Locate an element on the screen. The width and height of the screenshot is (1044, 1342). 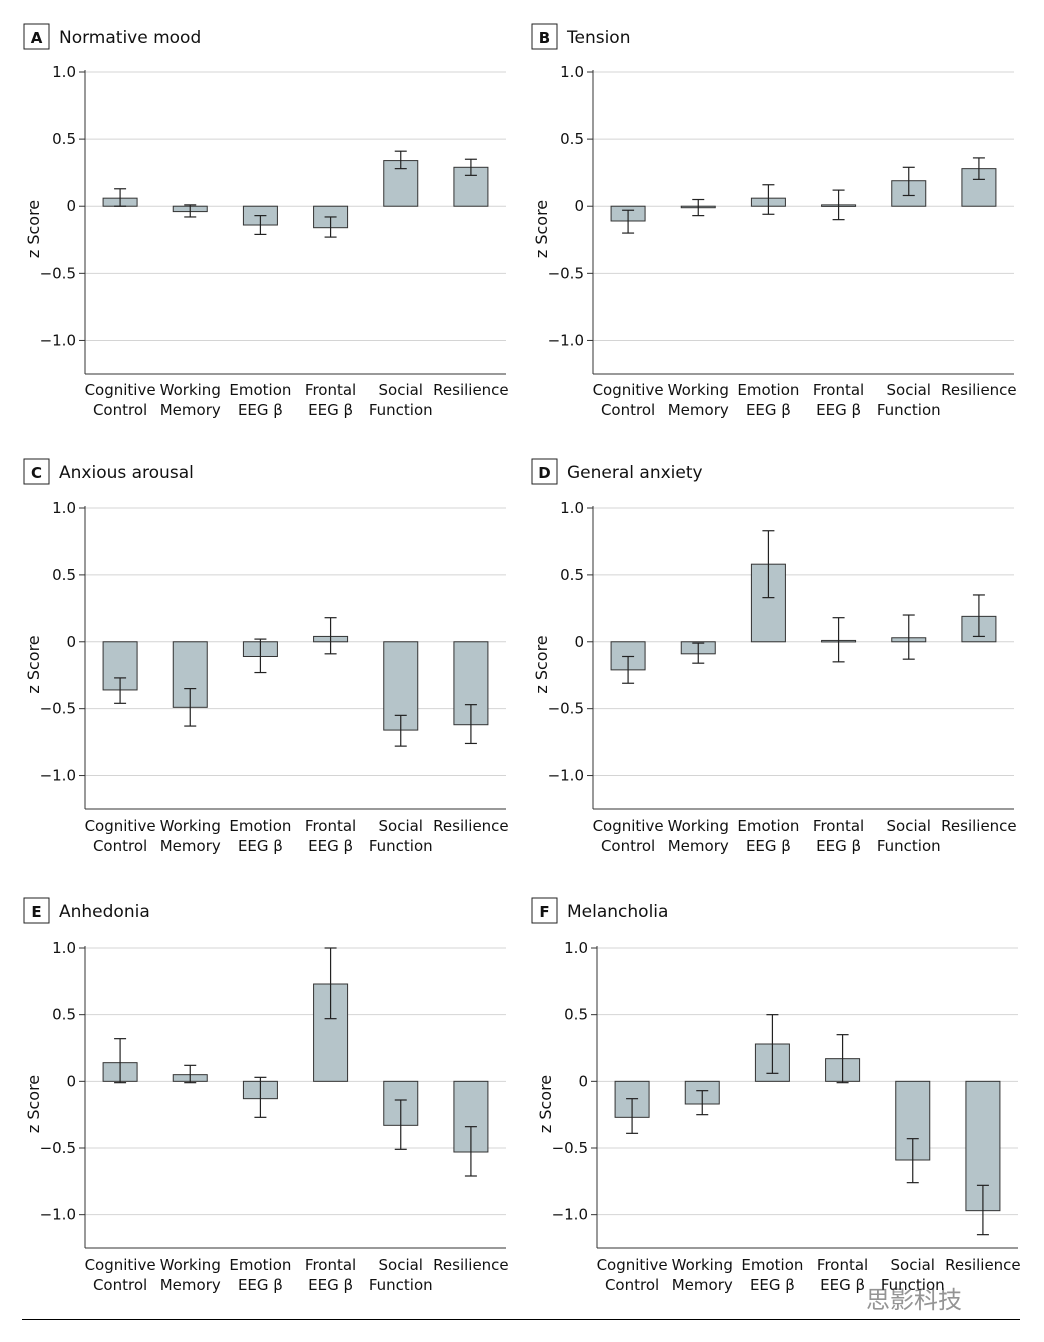
panel-title: Normative mood is located at coordinates (130, 38).